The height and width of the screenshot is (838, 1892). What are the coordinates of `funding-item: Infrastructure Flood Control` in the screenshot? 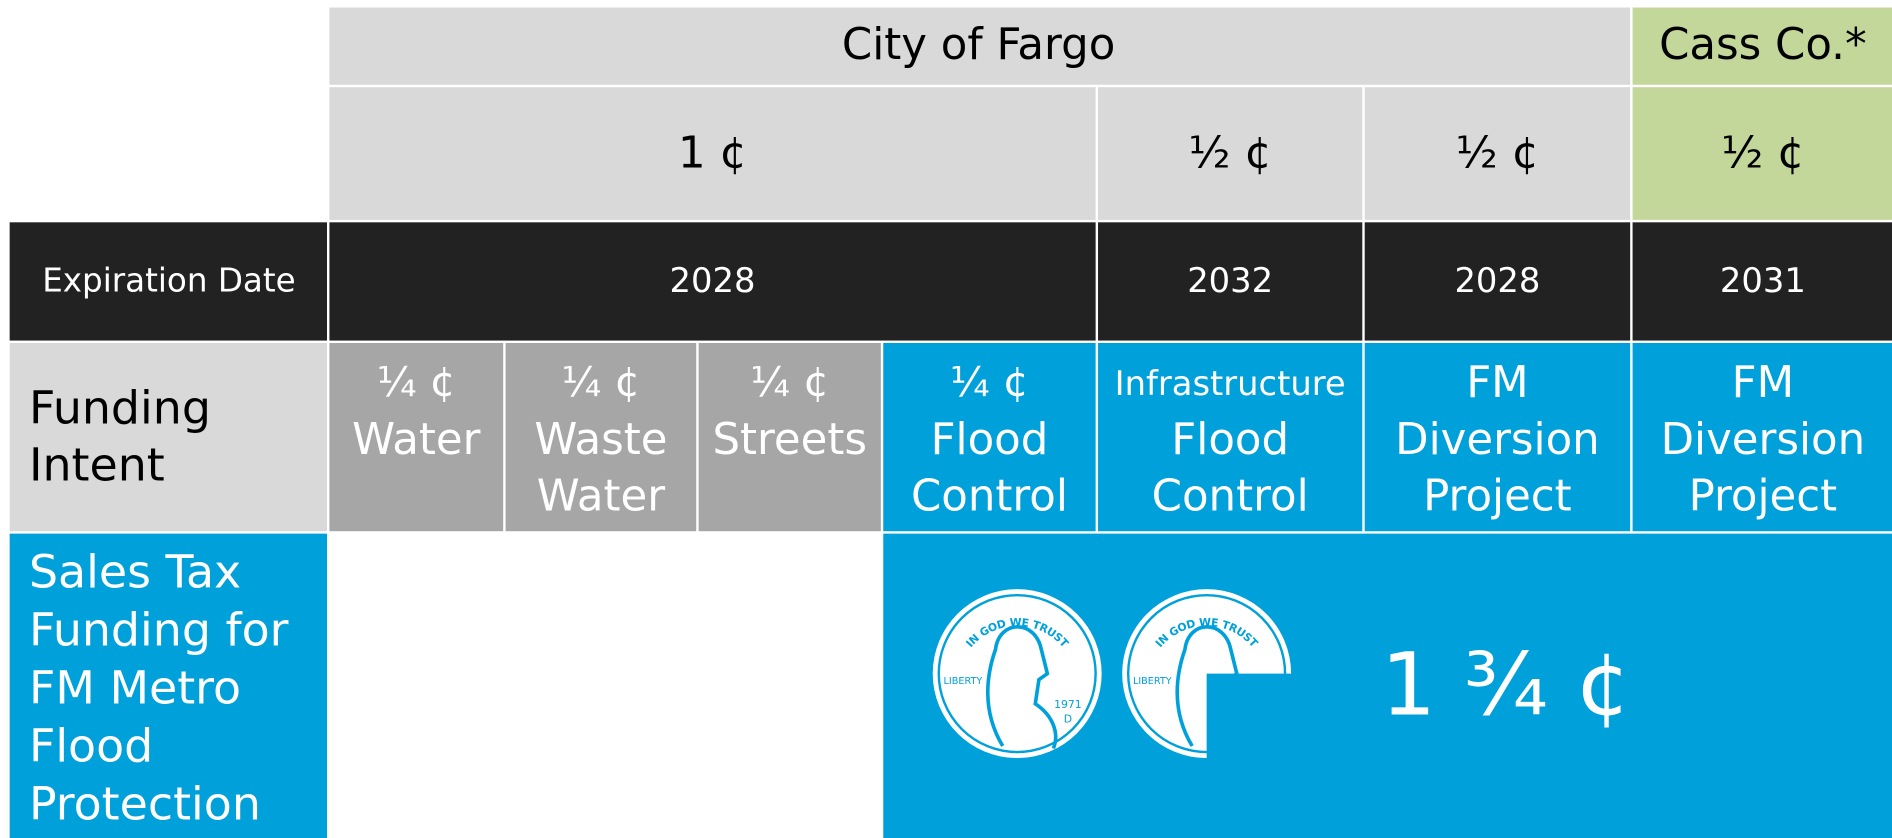 It's located at (1230, 442).